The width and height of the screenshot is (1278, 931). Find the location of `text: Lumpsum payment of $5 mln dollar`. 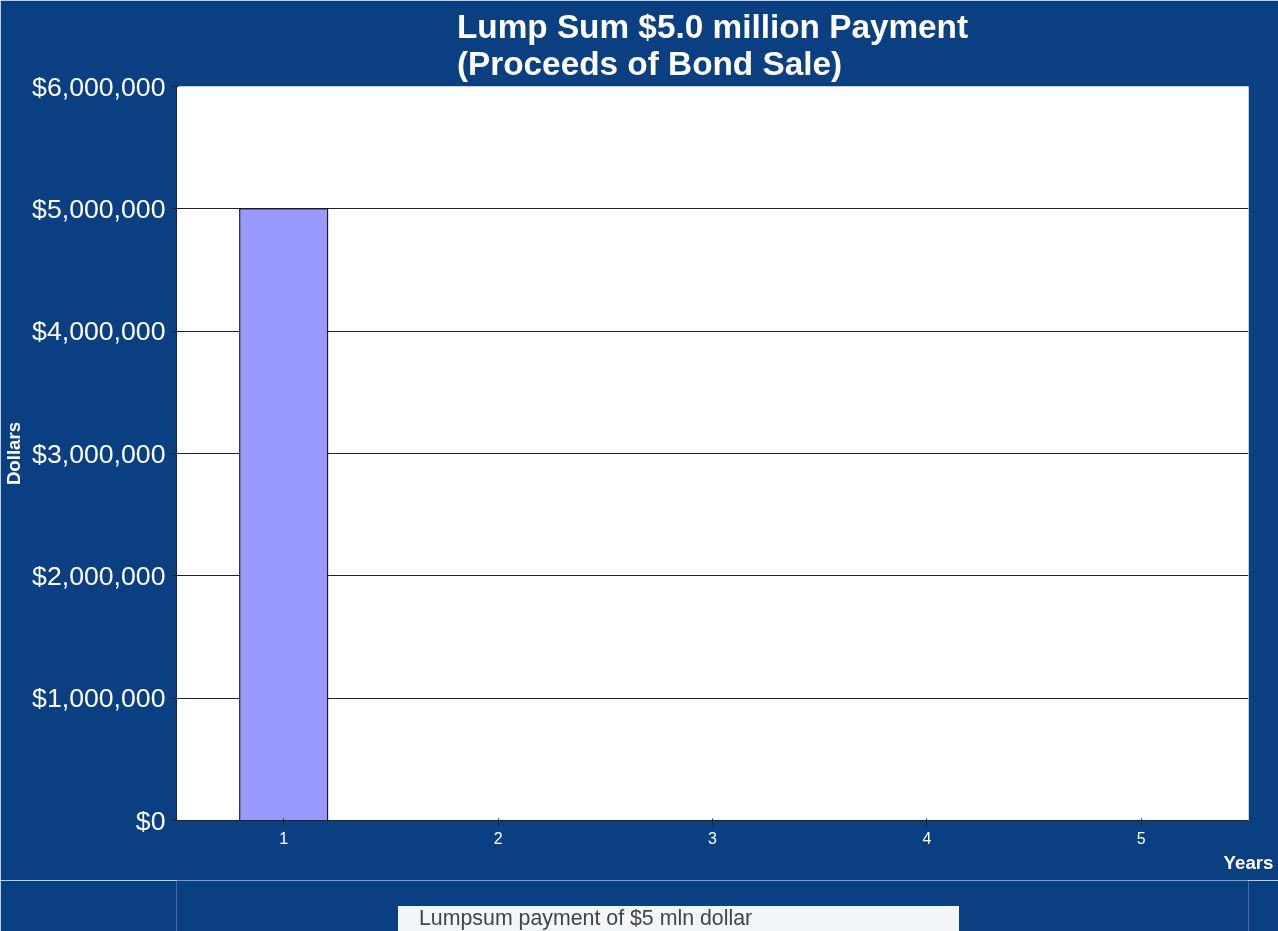

text: Lumpsum payment of $5 mln dollar is located at coordinates (586, 918).